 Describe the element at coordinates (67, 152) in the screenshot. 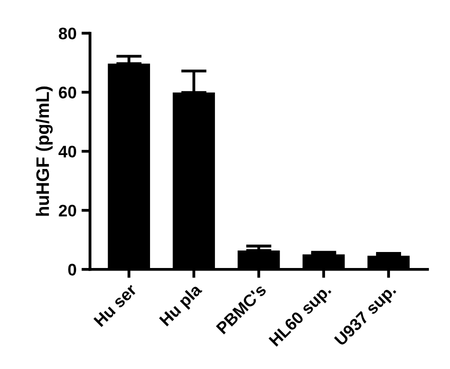

I see `y-tick-label: 40` at that location.